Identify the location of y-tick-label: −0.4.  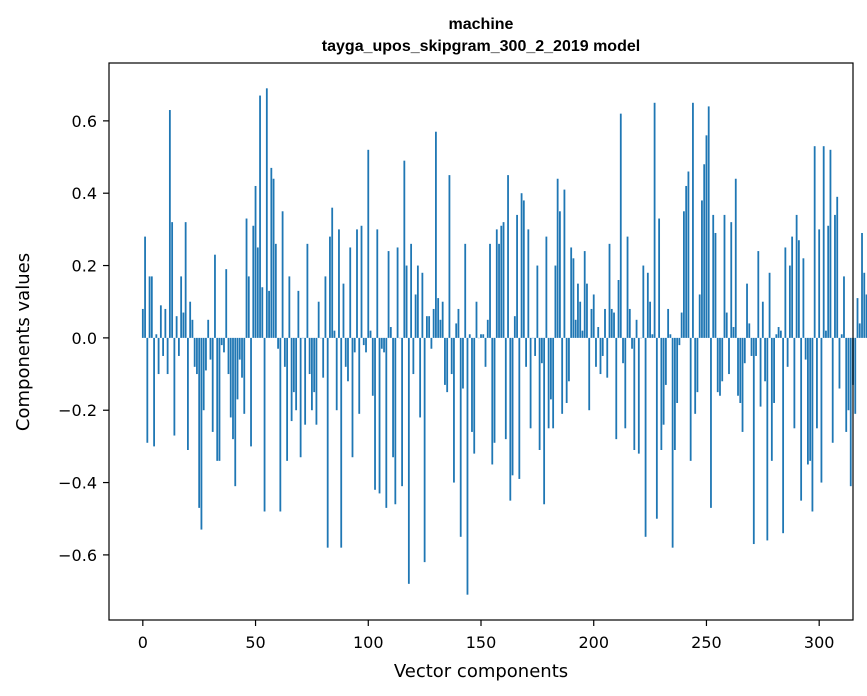
(77, 483).